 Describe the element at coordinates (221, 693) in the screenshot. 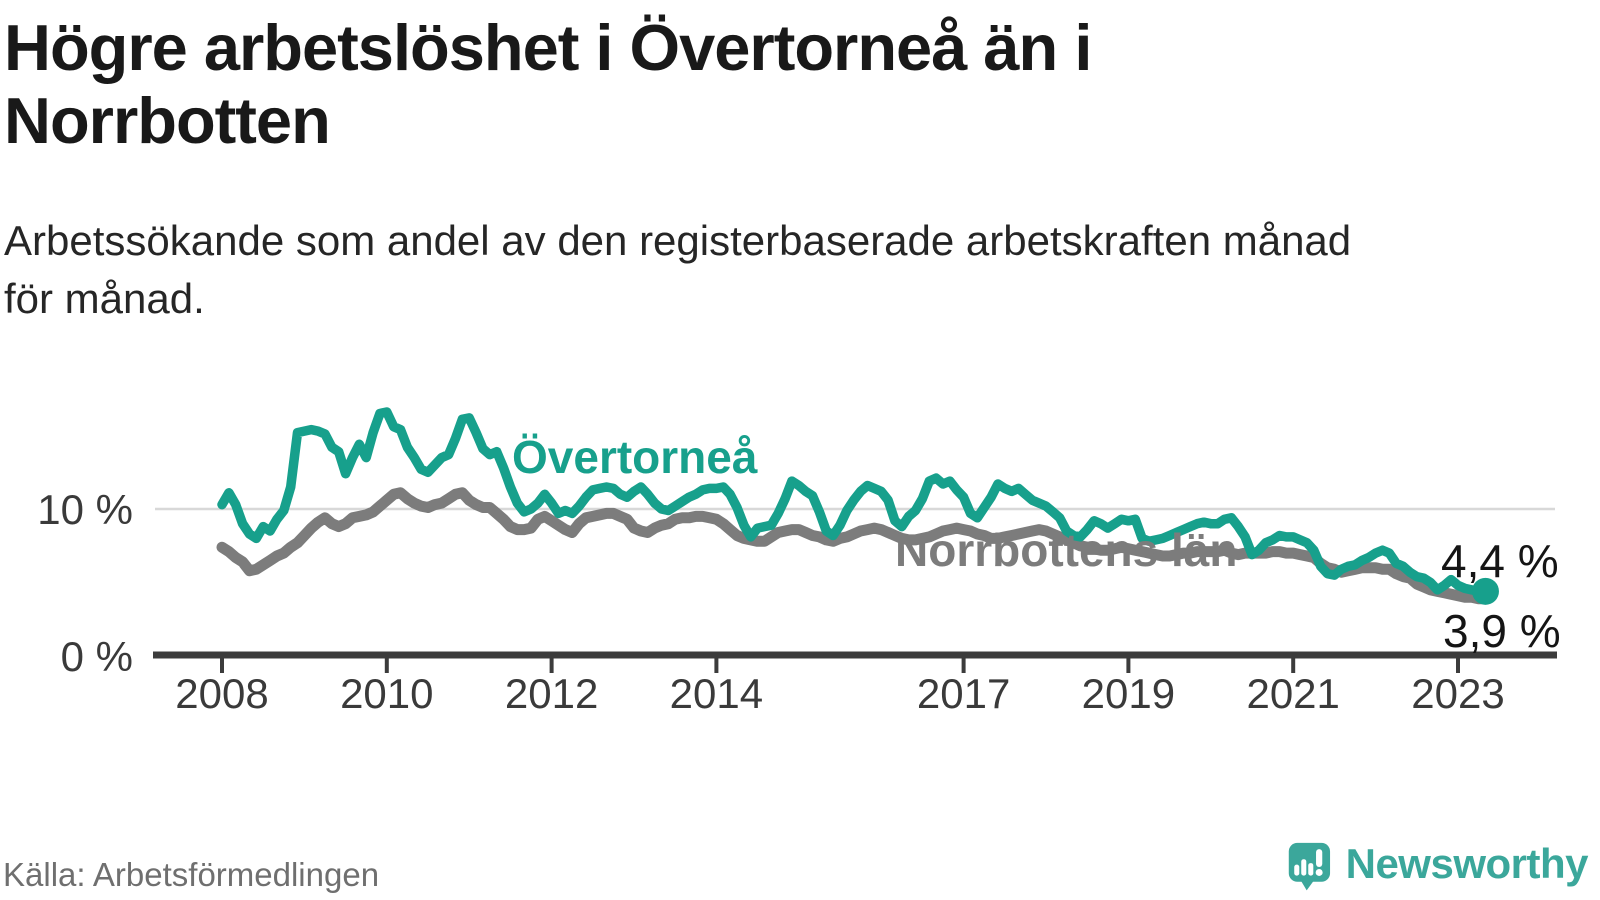

I see `x-tick-label: 2008` at that location.